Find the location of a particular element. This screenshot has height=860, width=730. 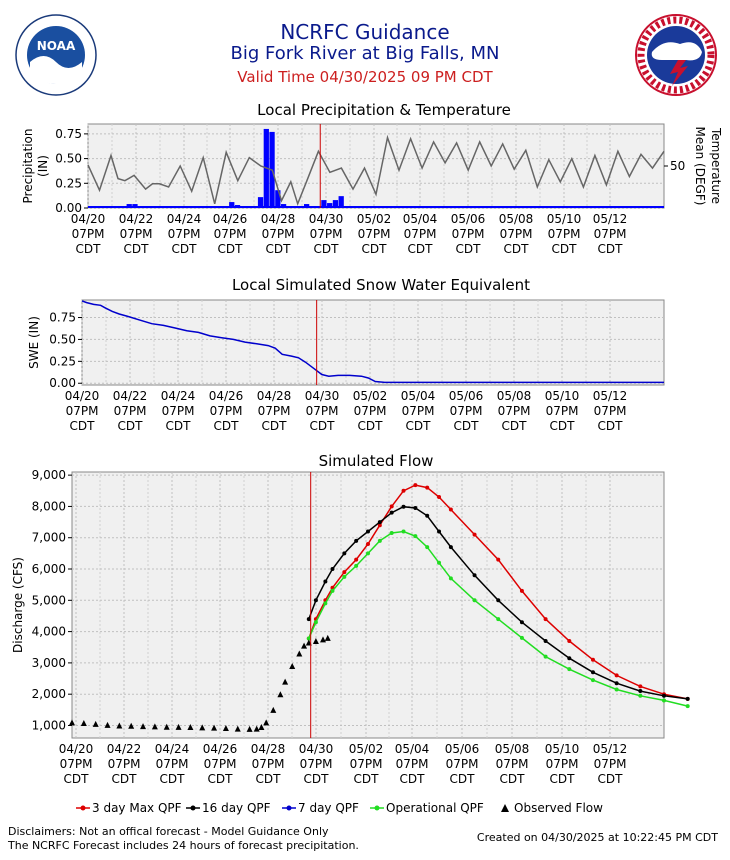

y2-axis-label-unit: Mean (DEGF) is located at coordinates (700, 166).